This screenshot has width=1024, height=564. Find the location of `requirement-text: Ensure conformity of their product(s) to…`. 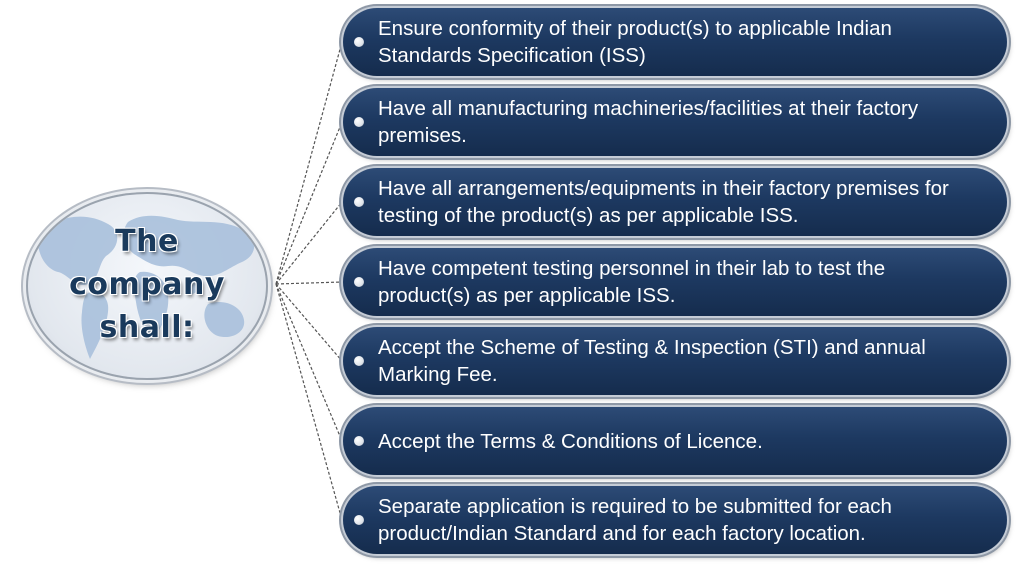

requirement-text: Ensure conformity of their product(s) to… is located at coordinates (635, 42).